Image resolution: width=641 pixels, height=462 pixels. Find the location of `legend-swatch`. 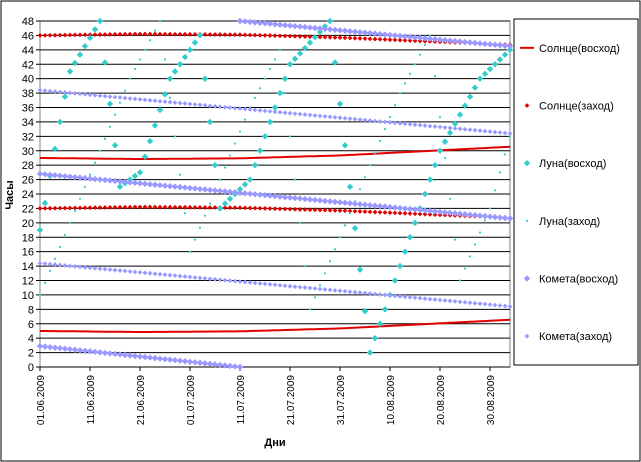

legend-swatch is located at coordinates (527, 278).